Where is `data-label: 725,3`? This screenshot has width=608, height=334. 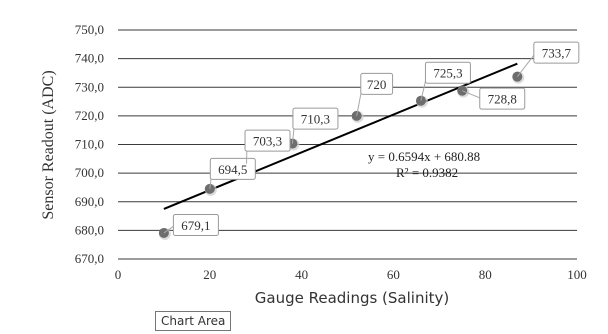 data-label: 725,3 is located at coordinates (447, 73).